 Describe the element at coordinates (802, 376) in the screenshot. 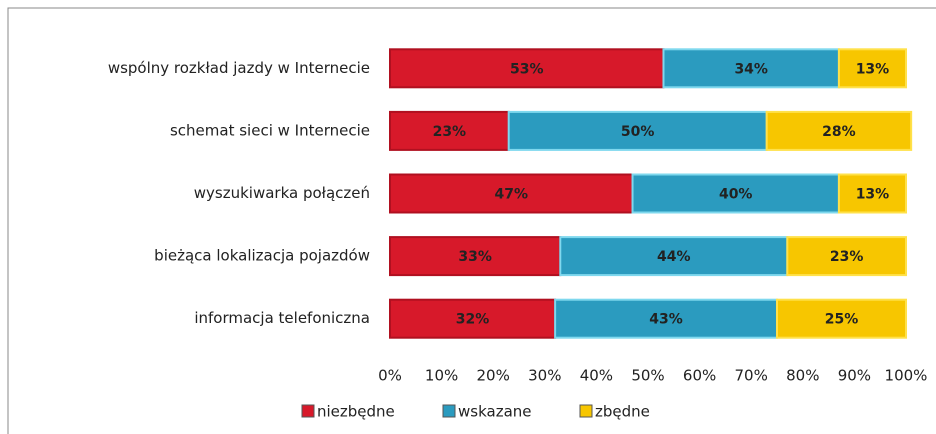

I see `x-tick-label: 80%` at that location.